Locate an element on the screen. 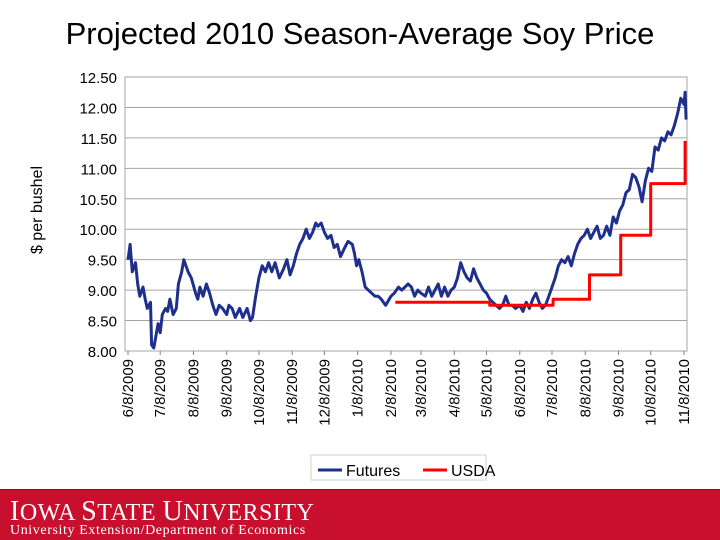 Image resolution: width=720 pixels, height=540 pixels. x-tick-label: 9/8/2010 is located at coordinates (619, 388).